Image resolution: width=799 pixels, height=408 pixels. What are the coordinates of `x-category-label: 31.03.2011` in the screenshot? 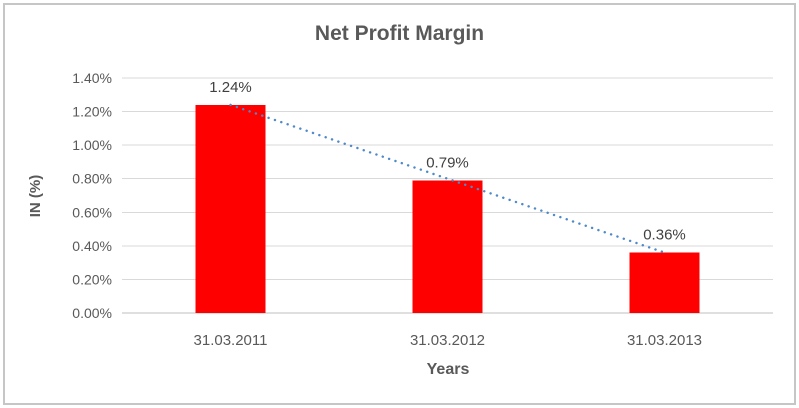 It's located at (231, 340).